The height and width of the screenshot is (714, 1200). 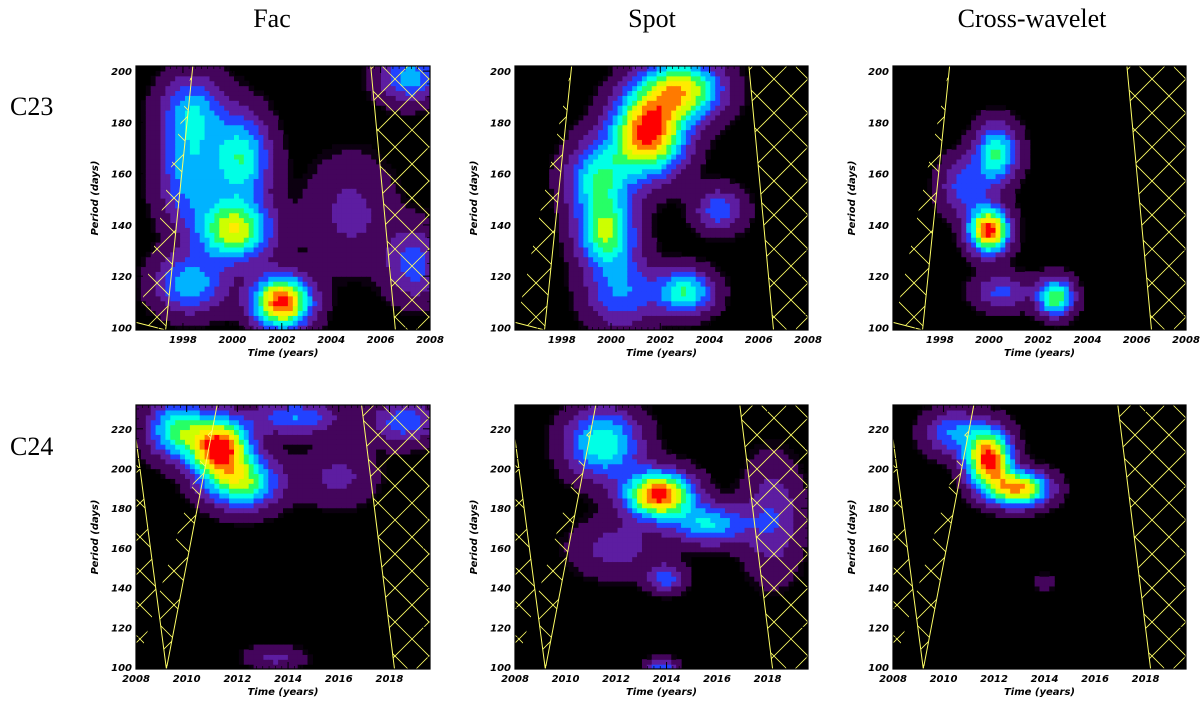 I want to click on column-title-spot: Spot, so click(x=652, y=18).